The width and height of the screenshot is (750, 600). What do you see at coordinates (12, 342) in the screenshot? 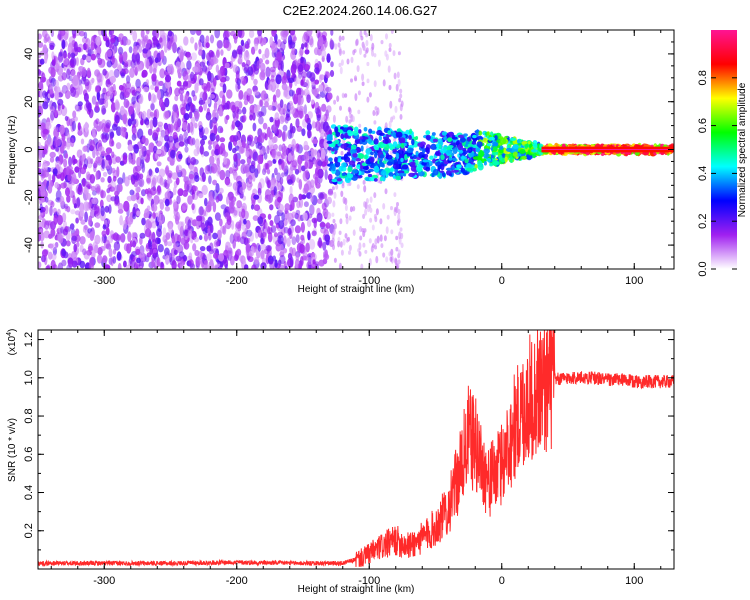
I see `snr-scale-factor: (x104)` at bounding box center [12, 342].